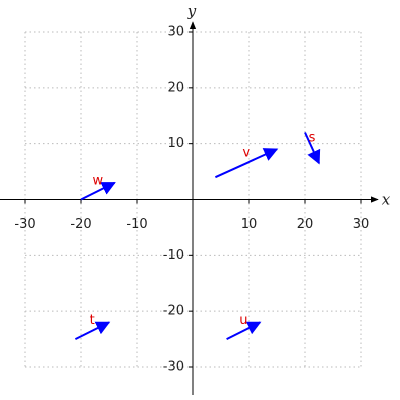 The image size is (400, 400). I want to click on vector-label: v, so click(246, 153).